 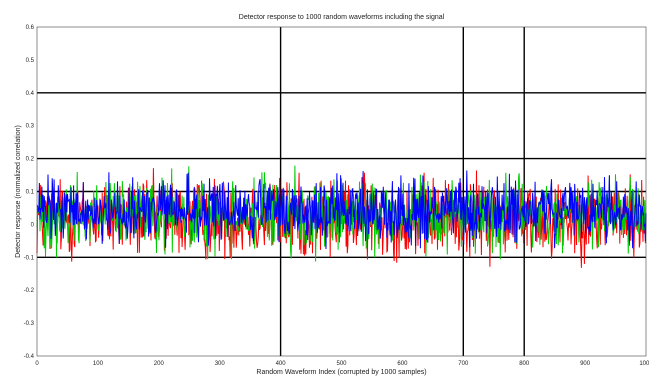 I want to click on x-tick-label: 600, so click(x=402, y=364).